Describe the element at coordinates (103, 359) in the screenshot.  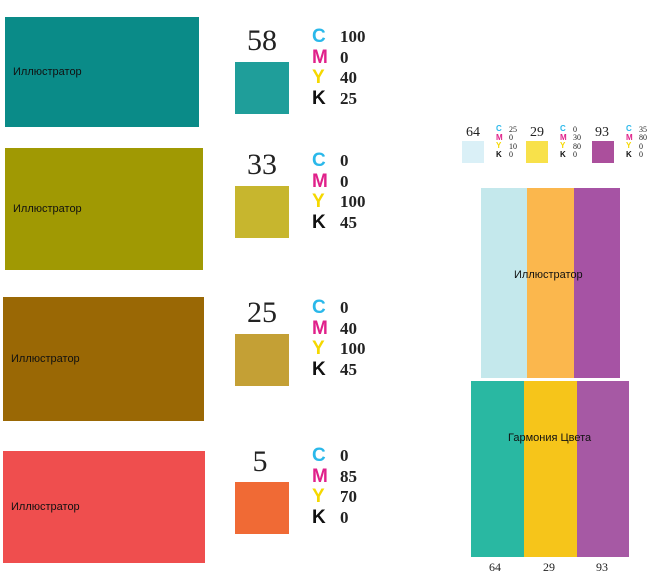
I see `color-swatch-3: Иллюстратор` at that location.